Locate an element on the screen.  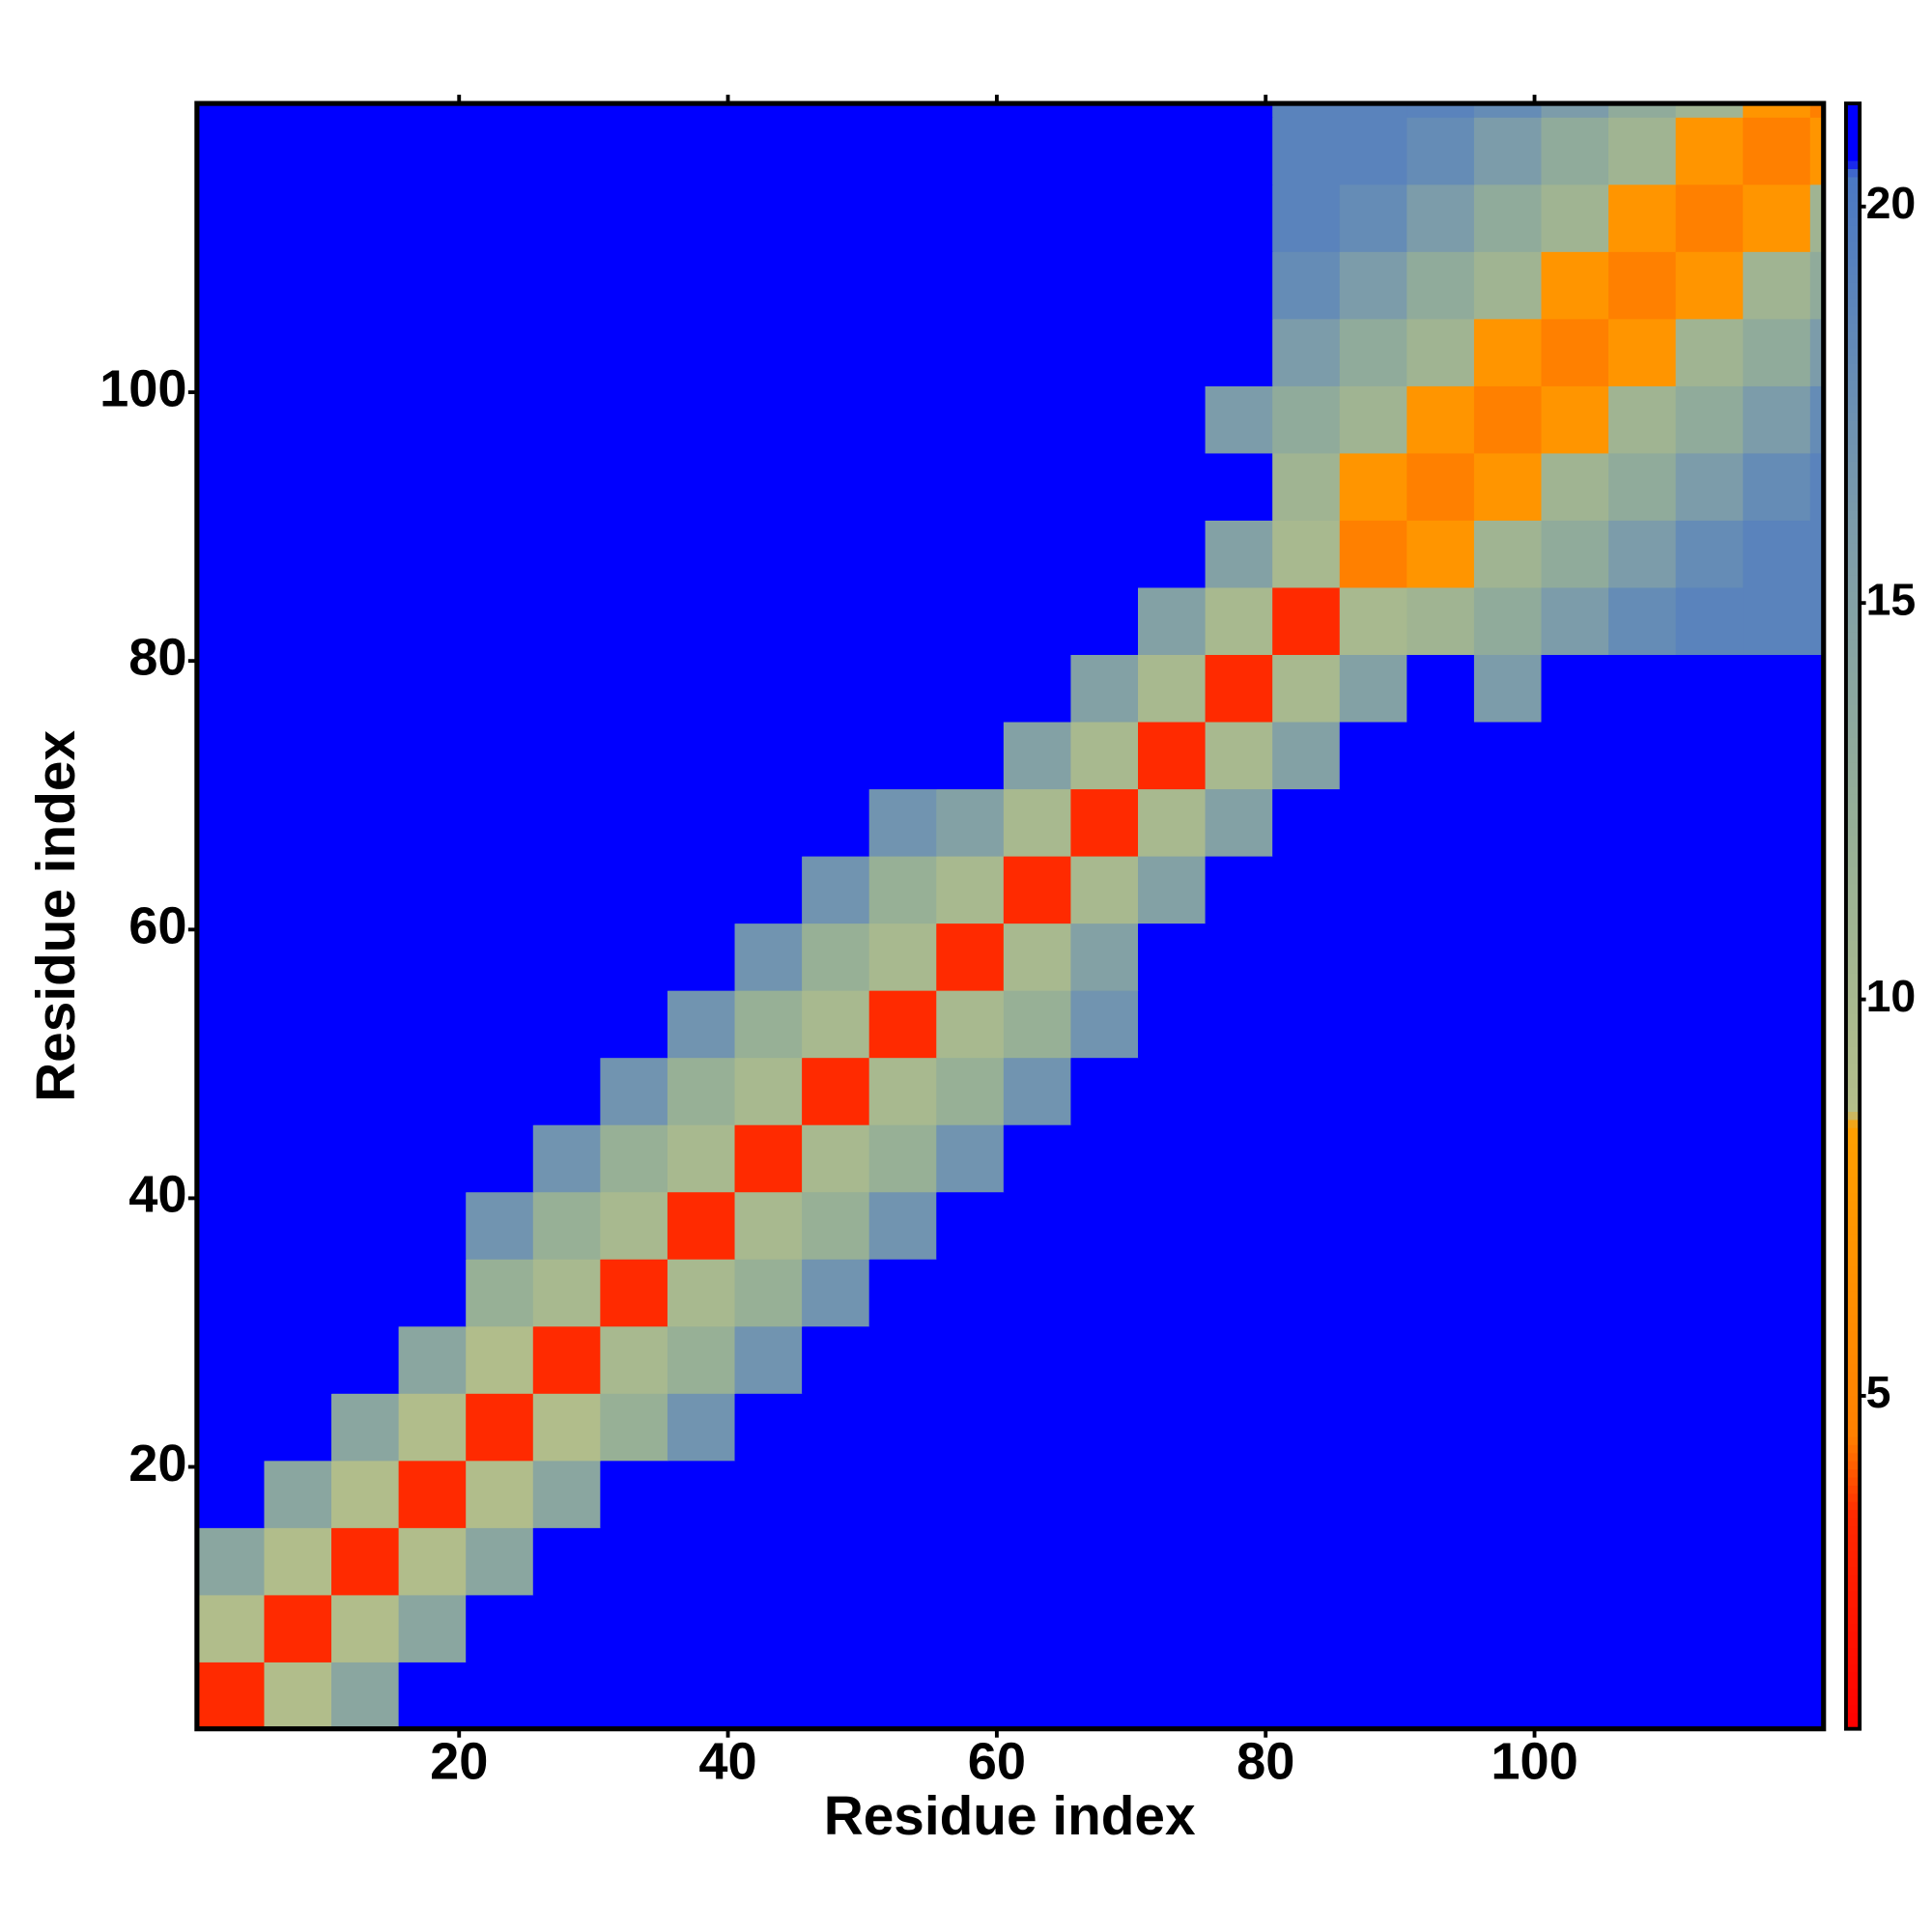
x-tick-label: 20 is located at coordinates (459, 1761).